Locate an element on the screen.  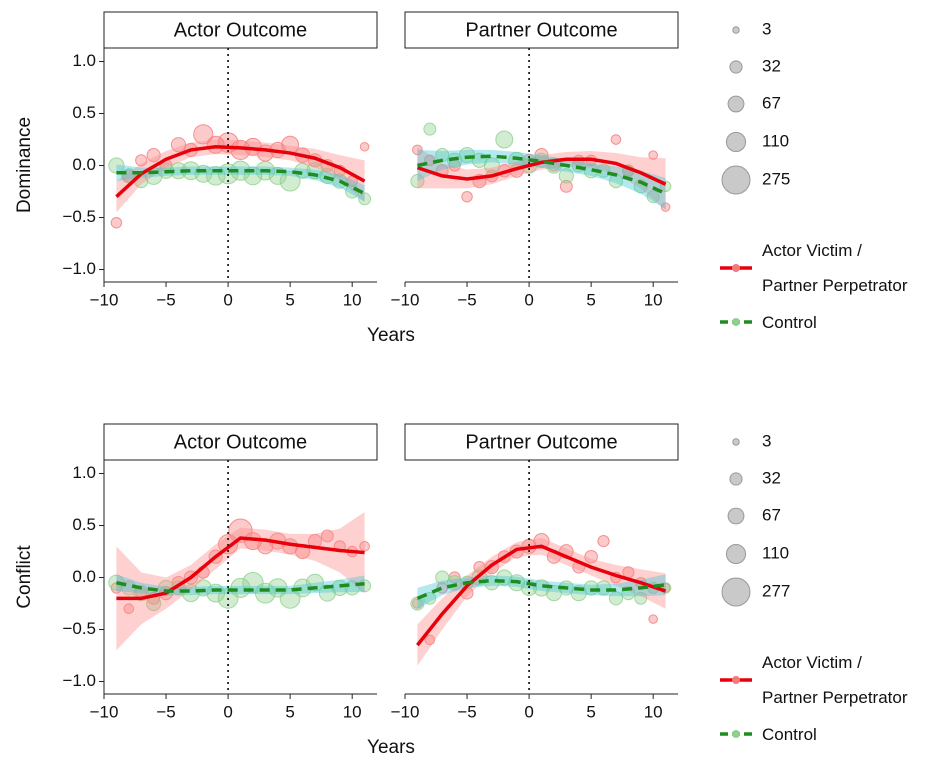
y-tick-label: 0.0 is located at coordinates (84, 576).